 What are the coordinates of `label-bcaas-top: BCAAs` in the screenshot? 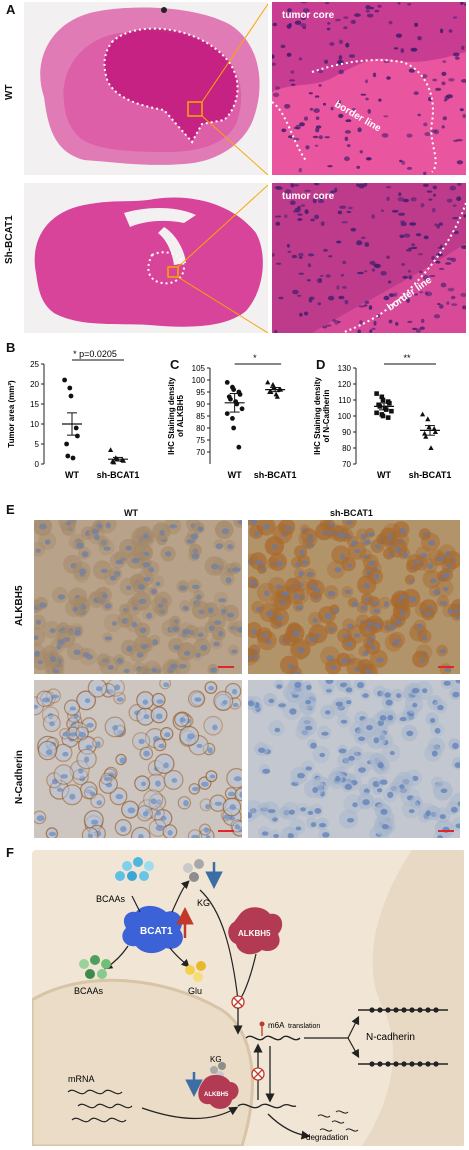 It's located at (111, 899).